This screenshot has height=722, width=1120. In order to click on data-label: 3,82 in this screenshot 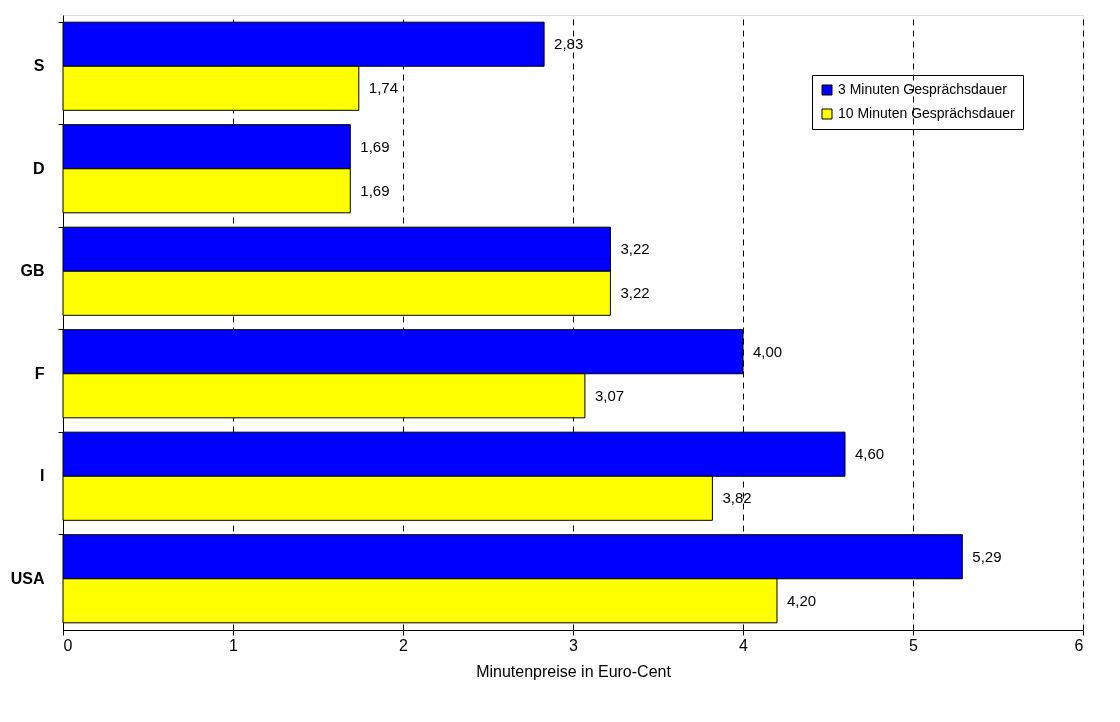, I will do `click(737, 498)`.